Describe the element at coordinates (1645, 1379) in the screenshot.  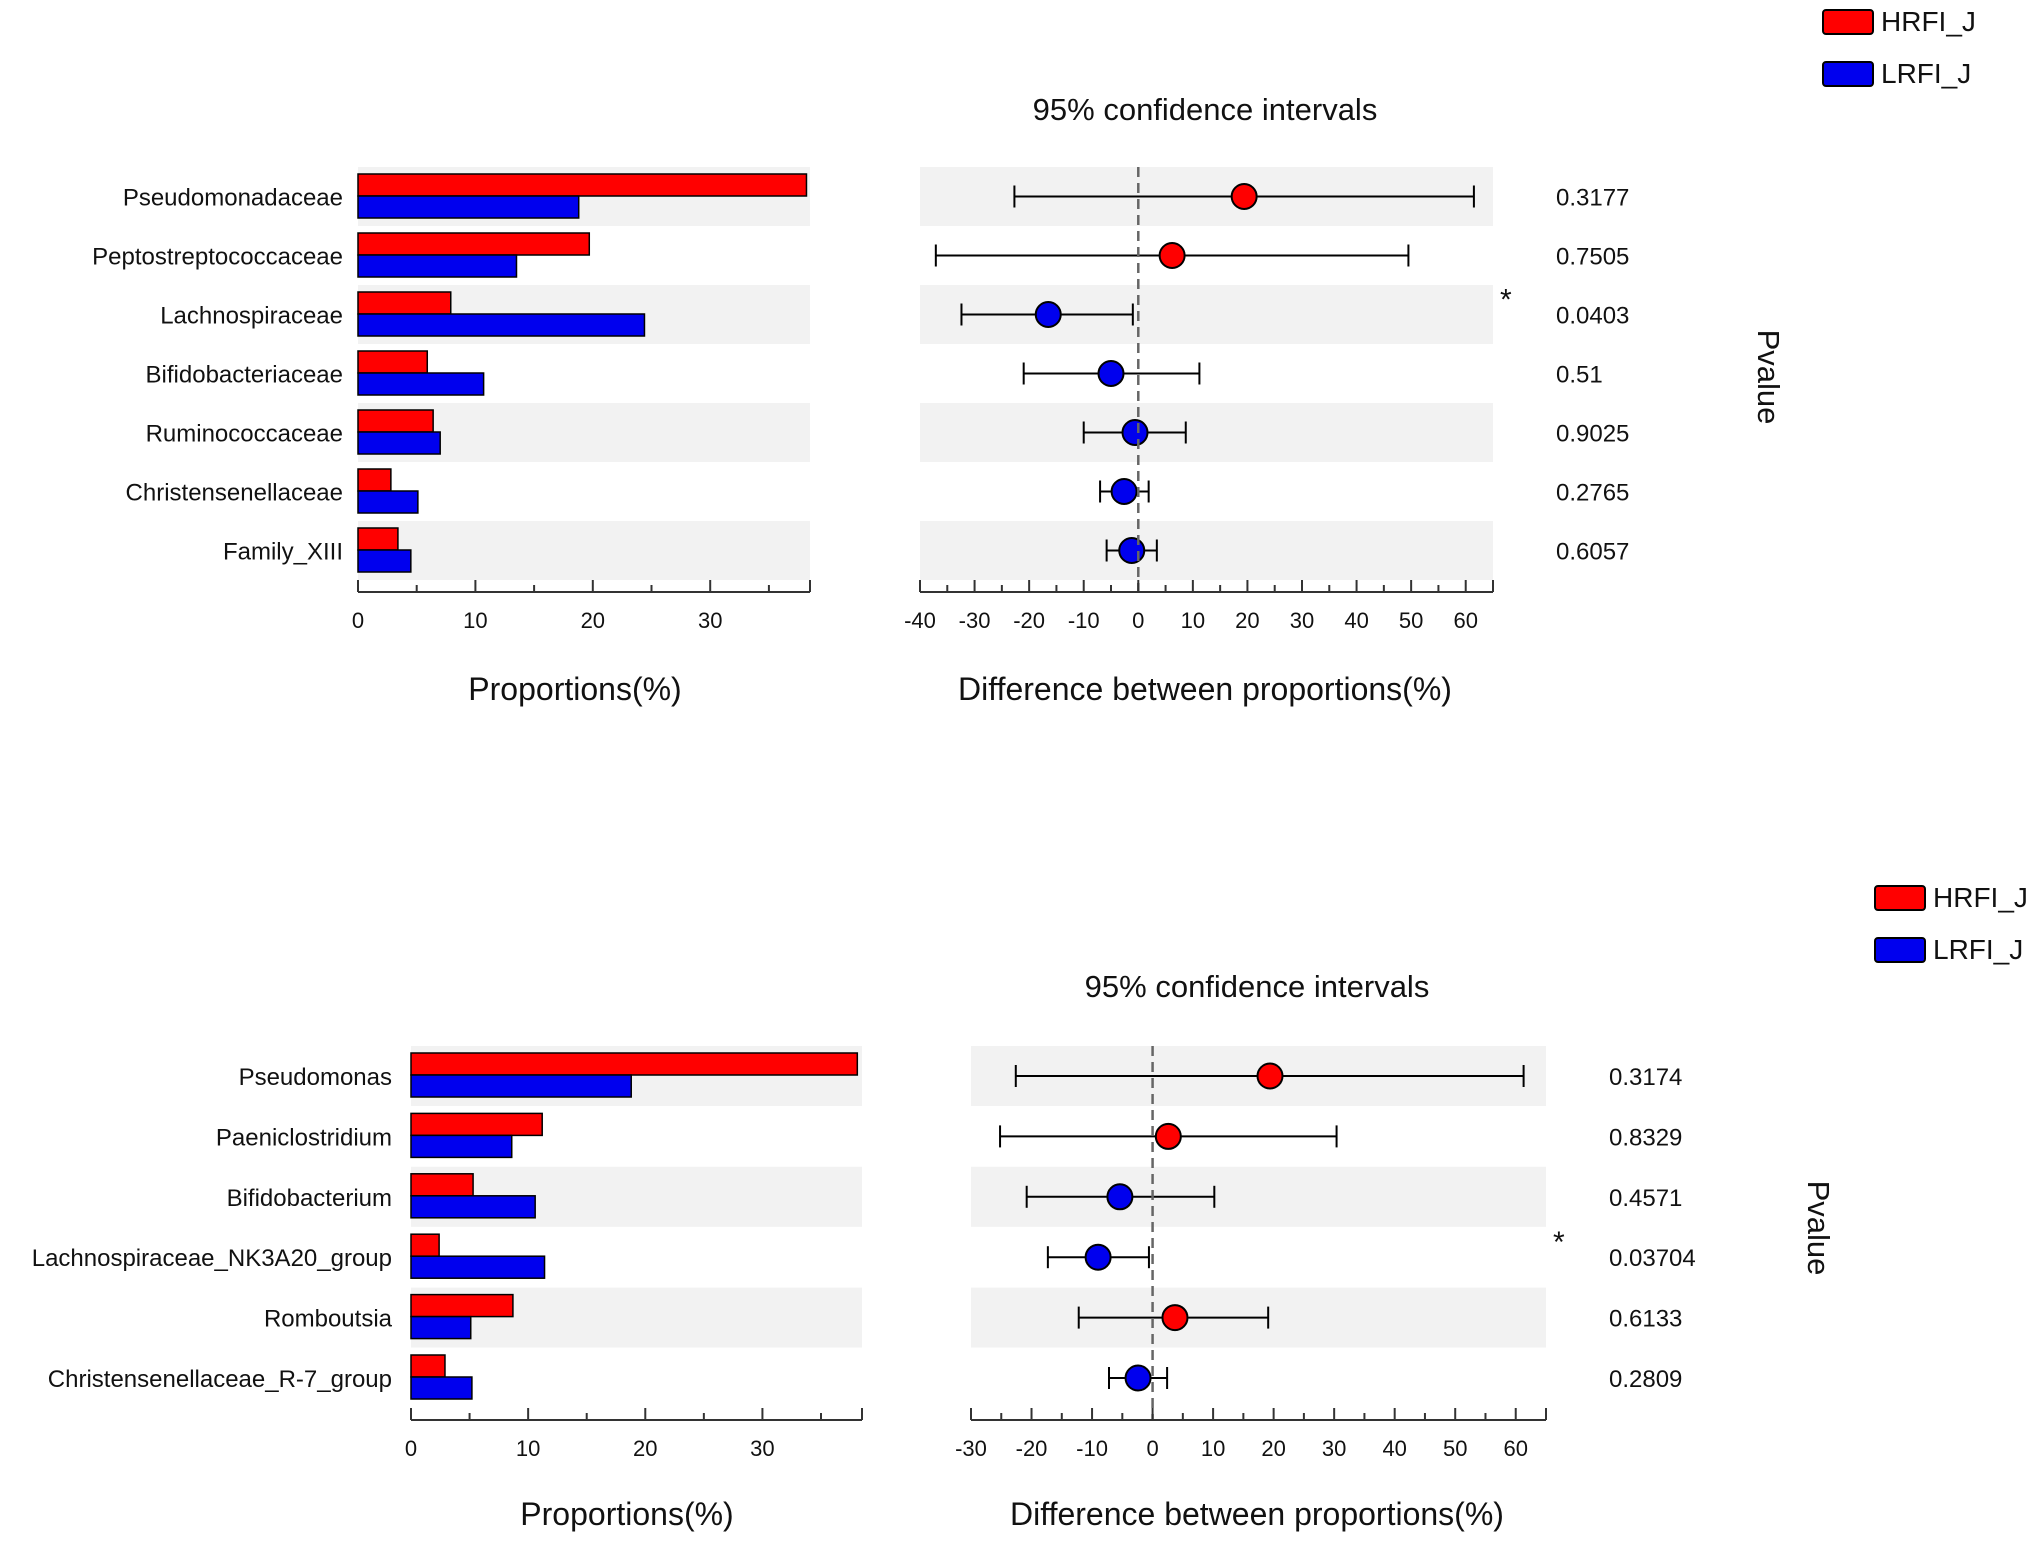
I see `pvalue-label: 0.2809` at that location.